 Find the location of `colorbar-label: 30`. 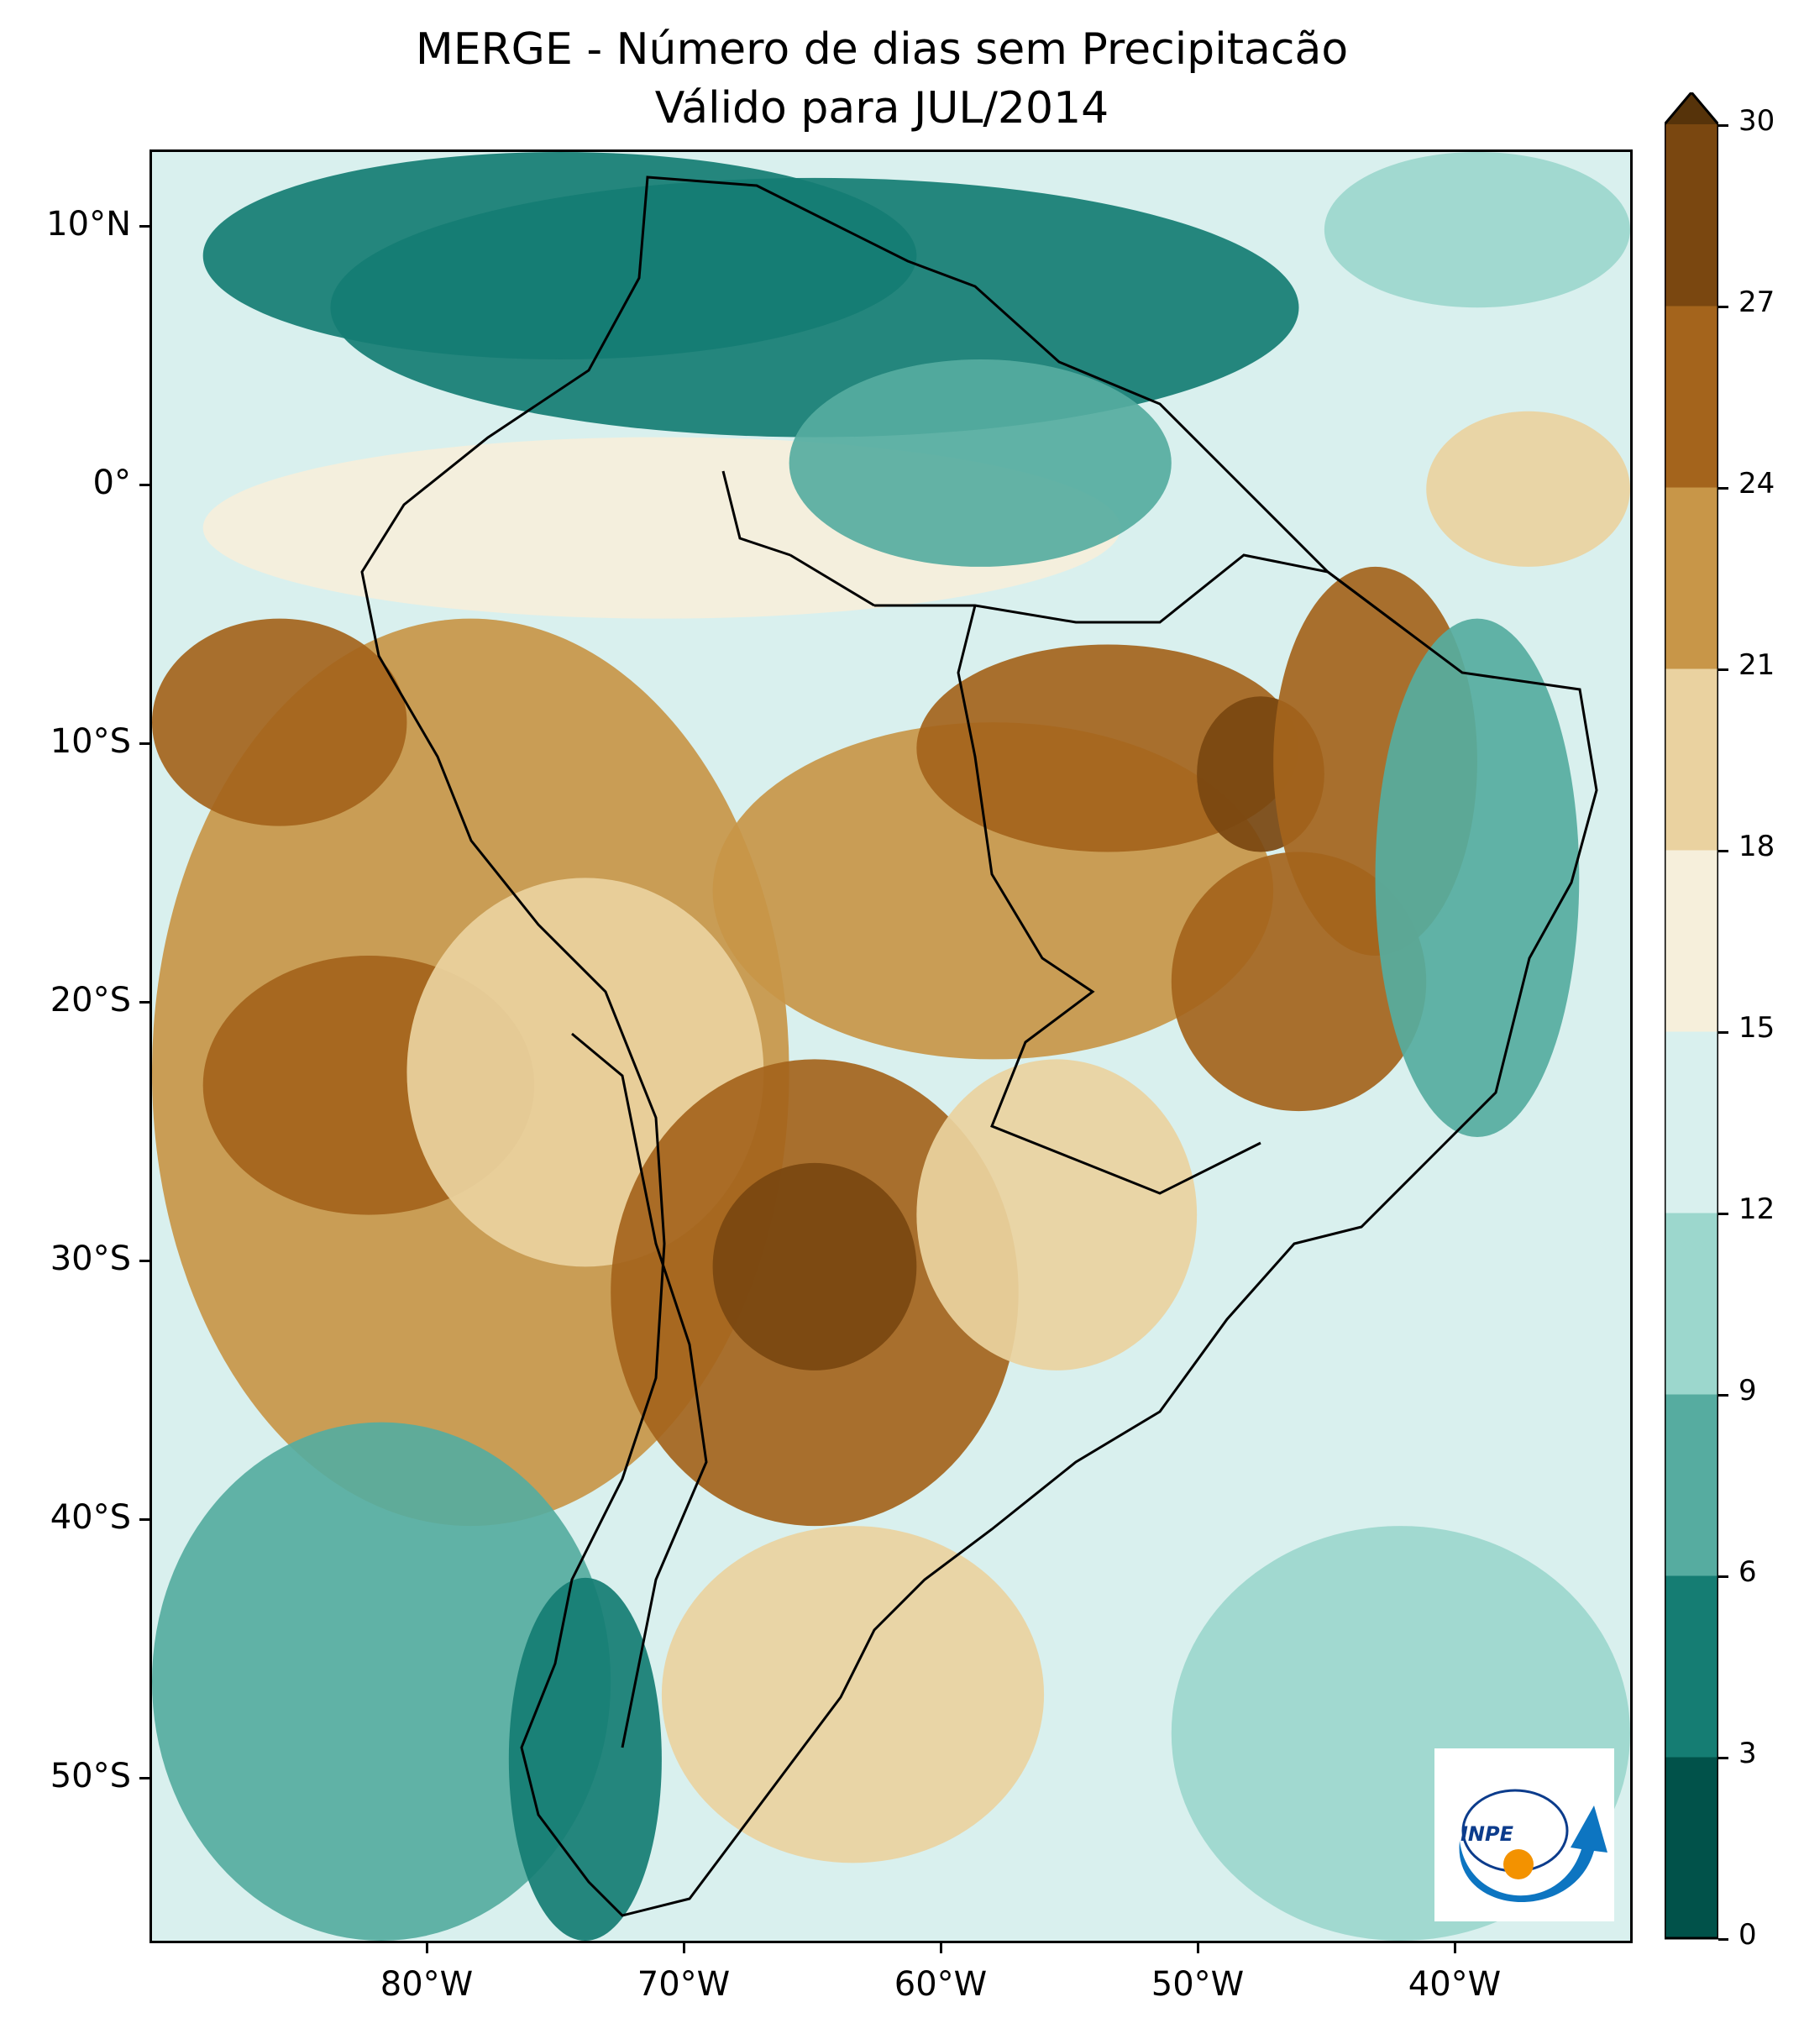

colorbar-label: 30 is located at coordinates (1756, 121).